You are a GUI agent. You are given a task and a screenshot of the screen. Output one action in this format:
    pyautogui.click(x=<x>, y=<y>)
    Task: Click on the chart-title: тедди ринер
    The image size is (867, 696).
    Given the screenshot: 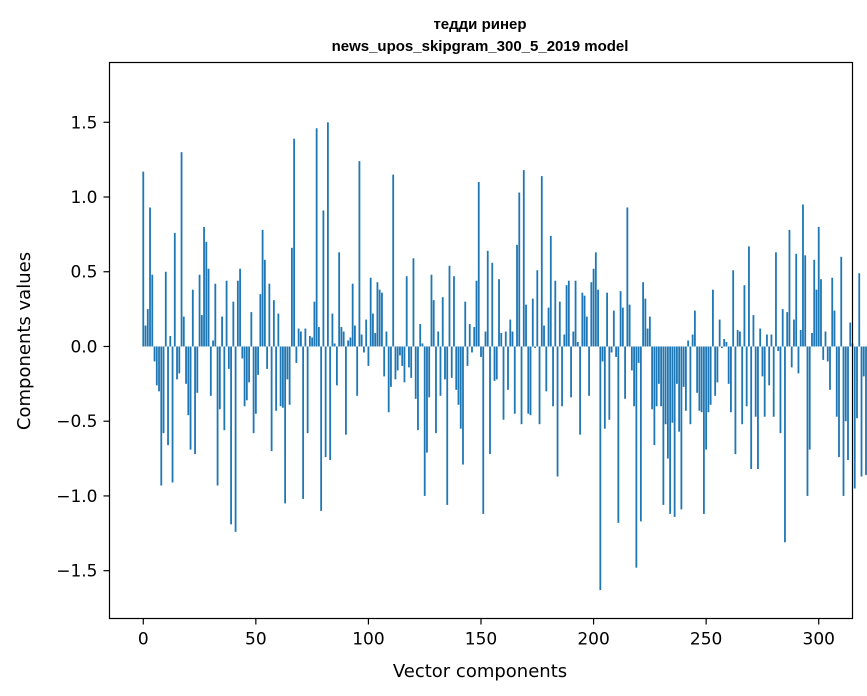 What is the action you would take?
    pyautogui.click(x=479, y=24)
    